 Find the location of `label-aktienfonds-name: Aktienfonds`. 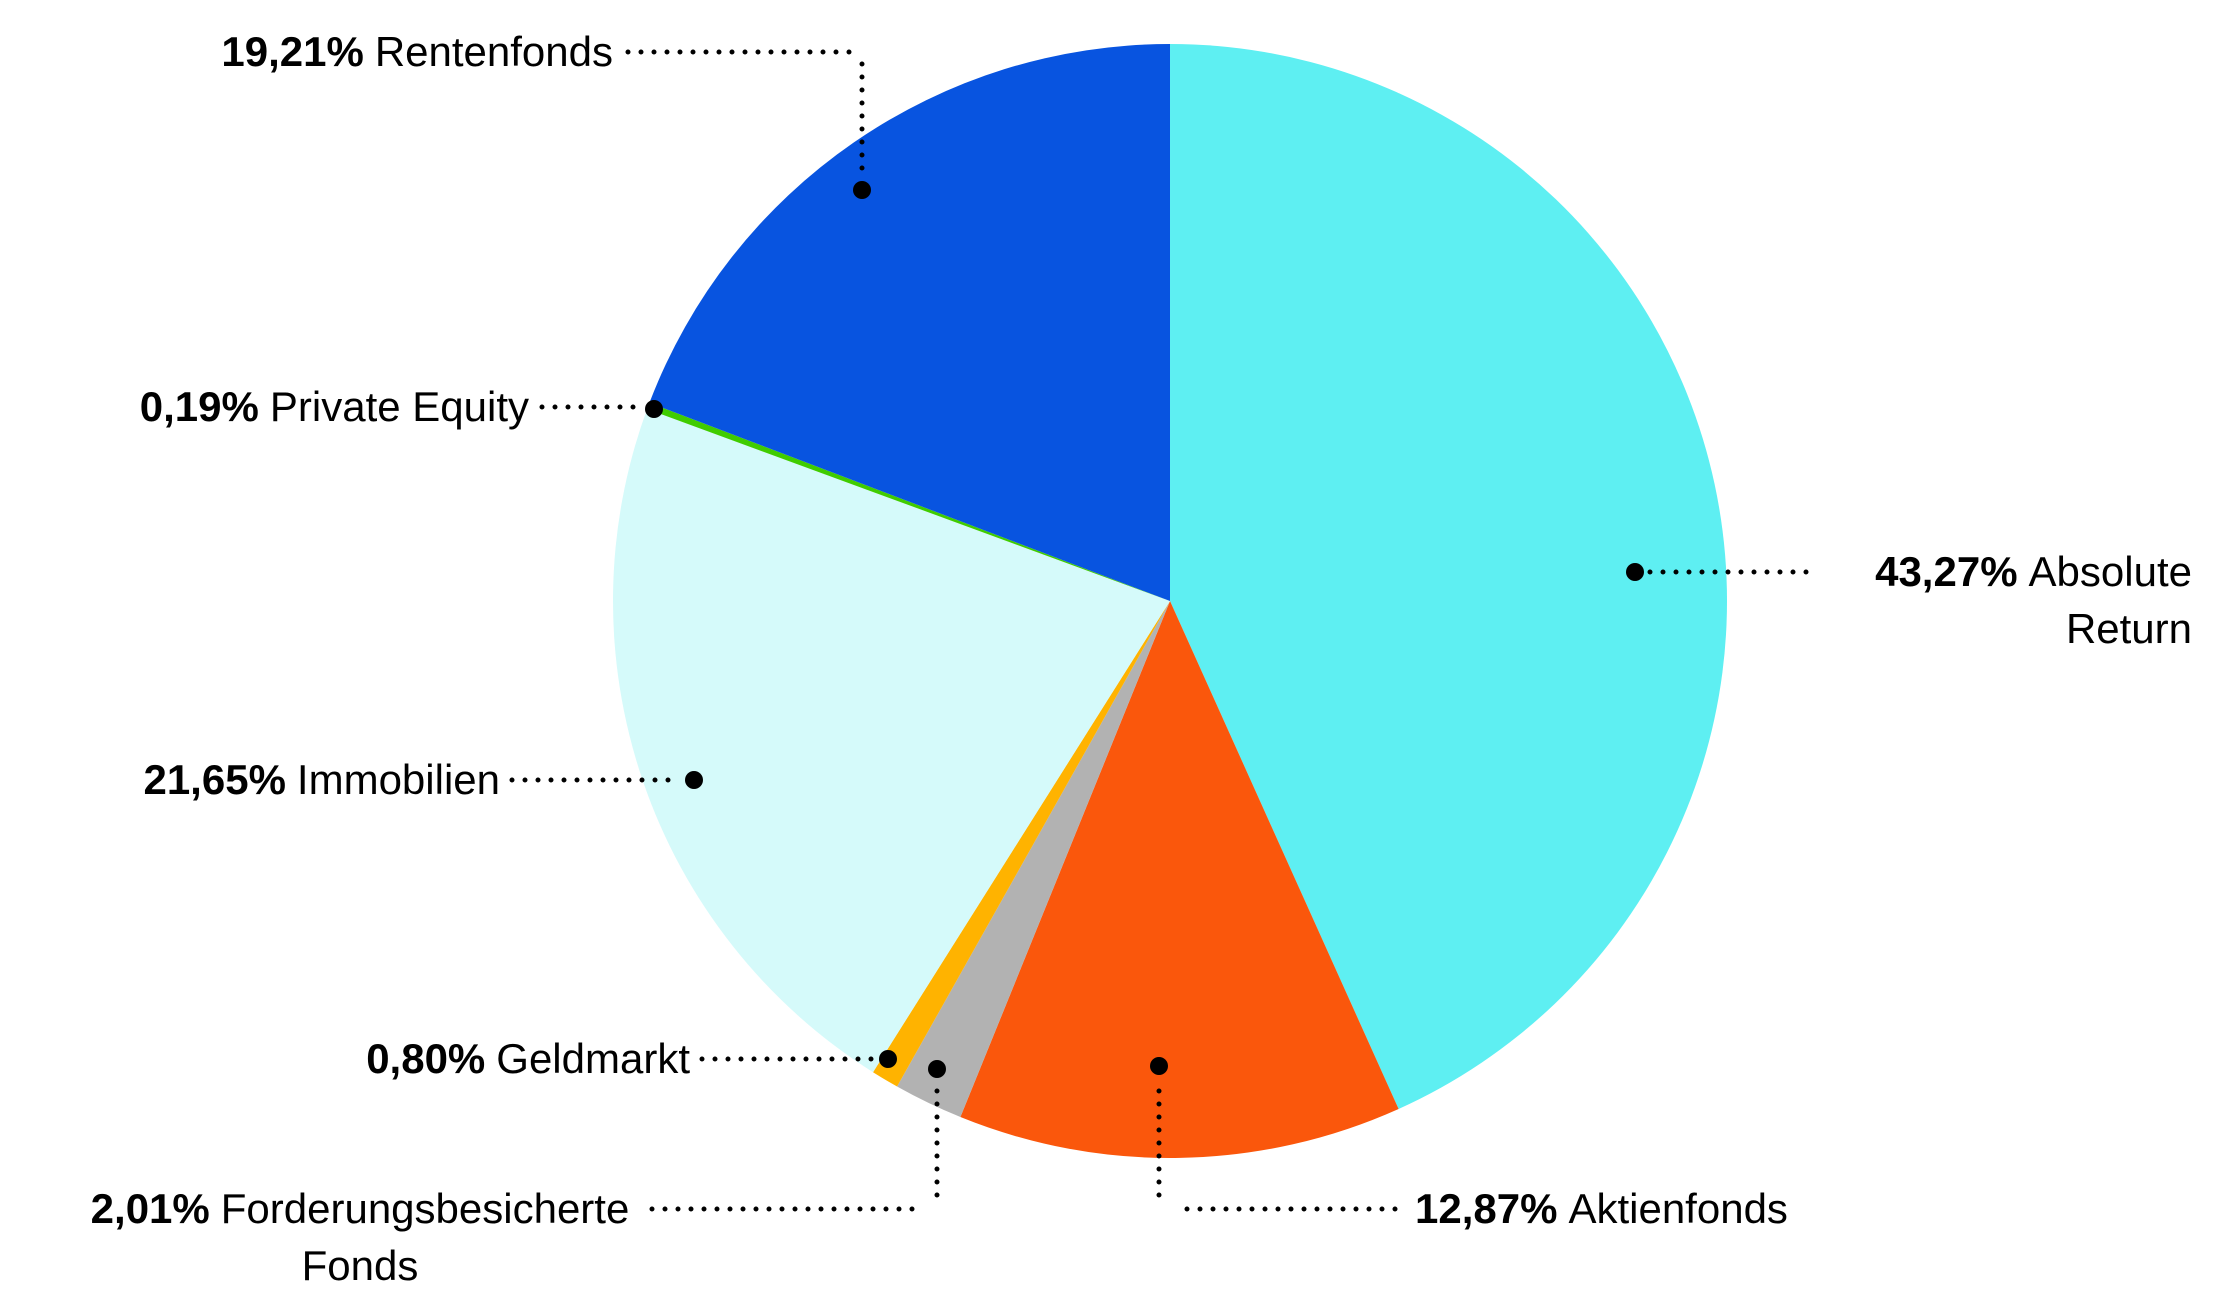

label-aktienfonds-name: Aktienfonds is located at coordinates (1678, 1208).